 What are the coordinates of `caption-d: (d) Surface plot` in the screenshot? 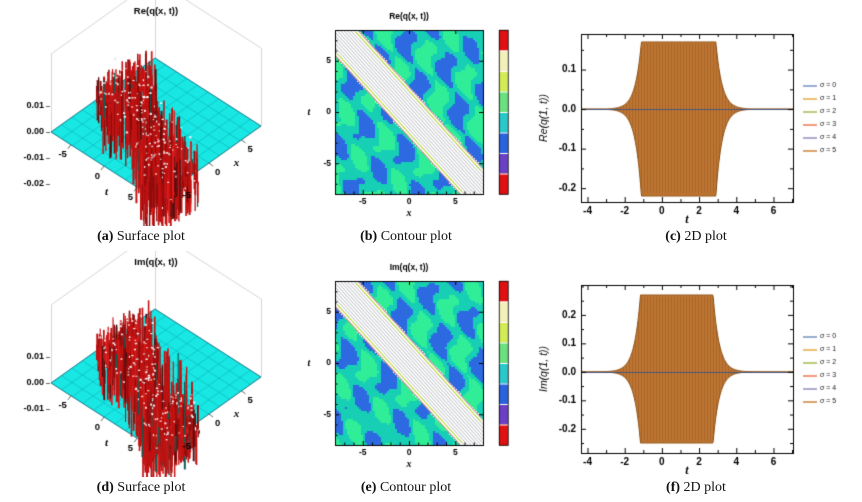 It's located at (141, 488).